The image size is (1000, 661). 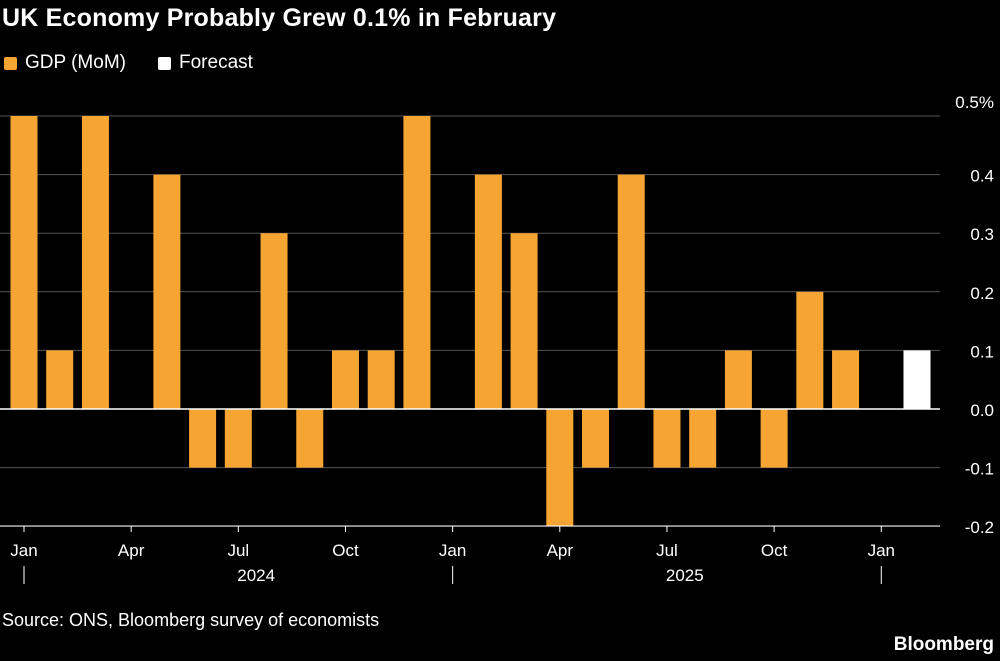 I want to click on y-tick-label: -0.1, so click(x=979, y=469).